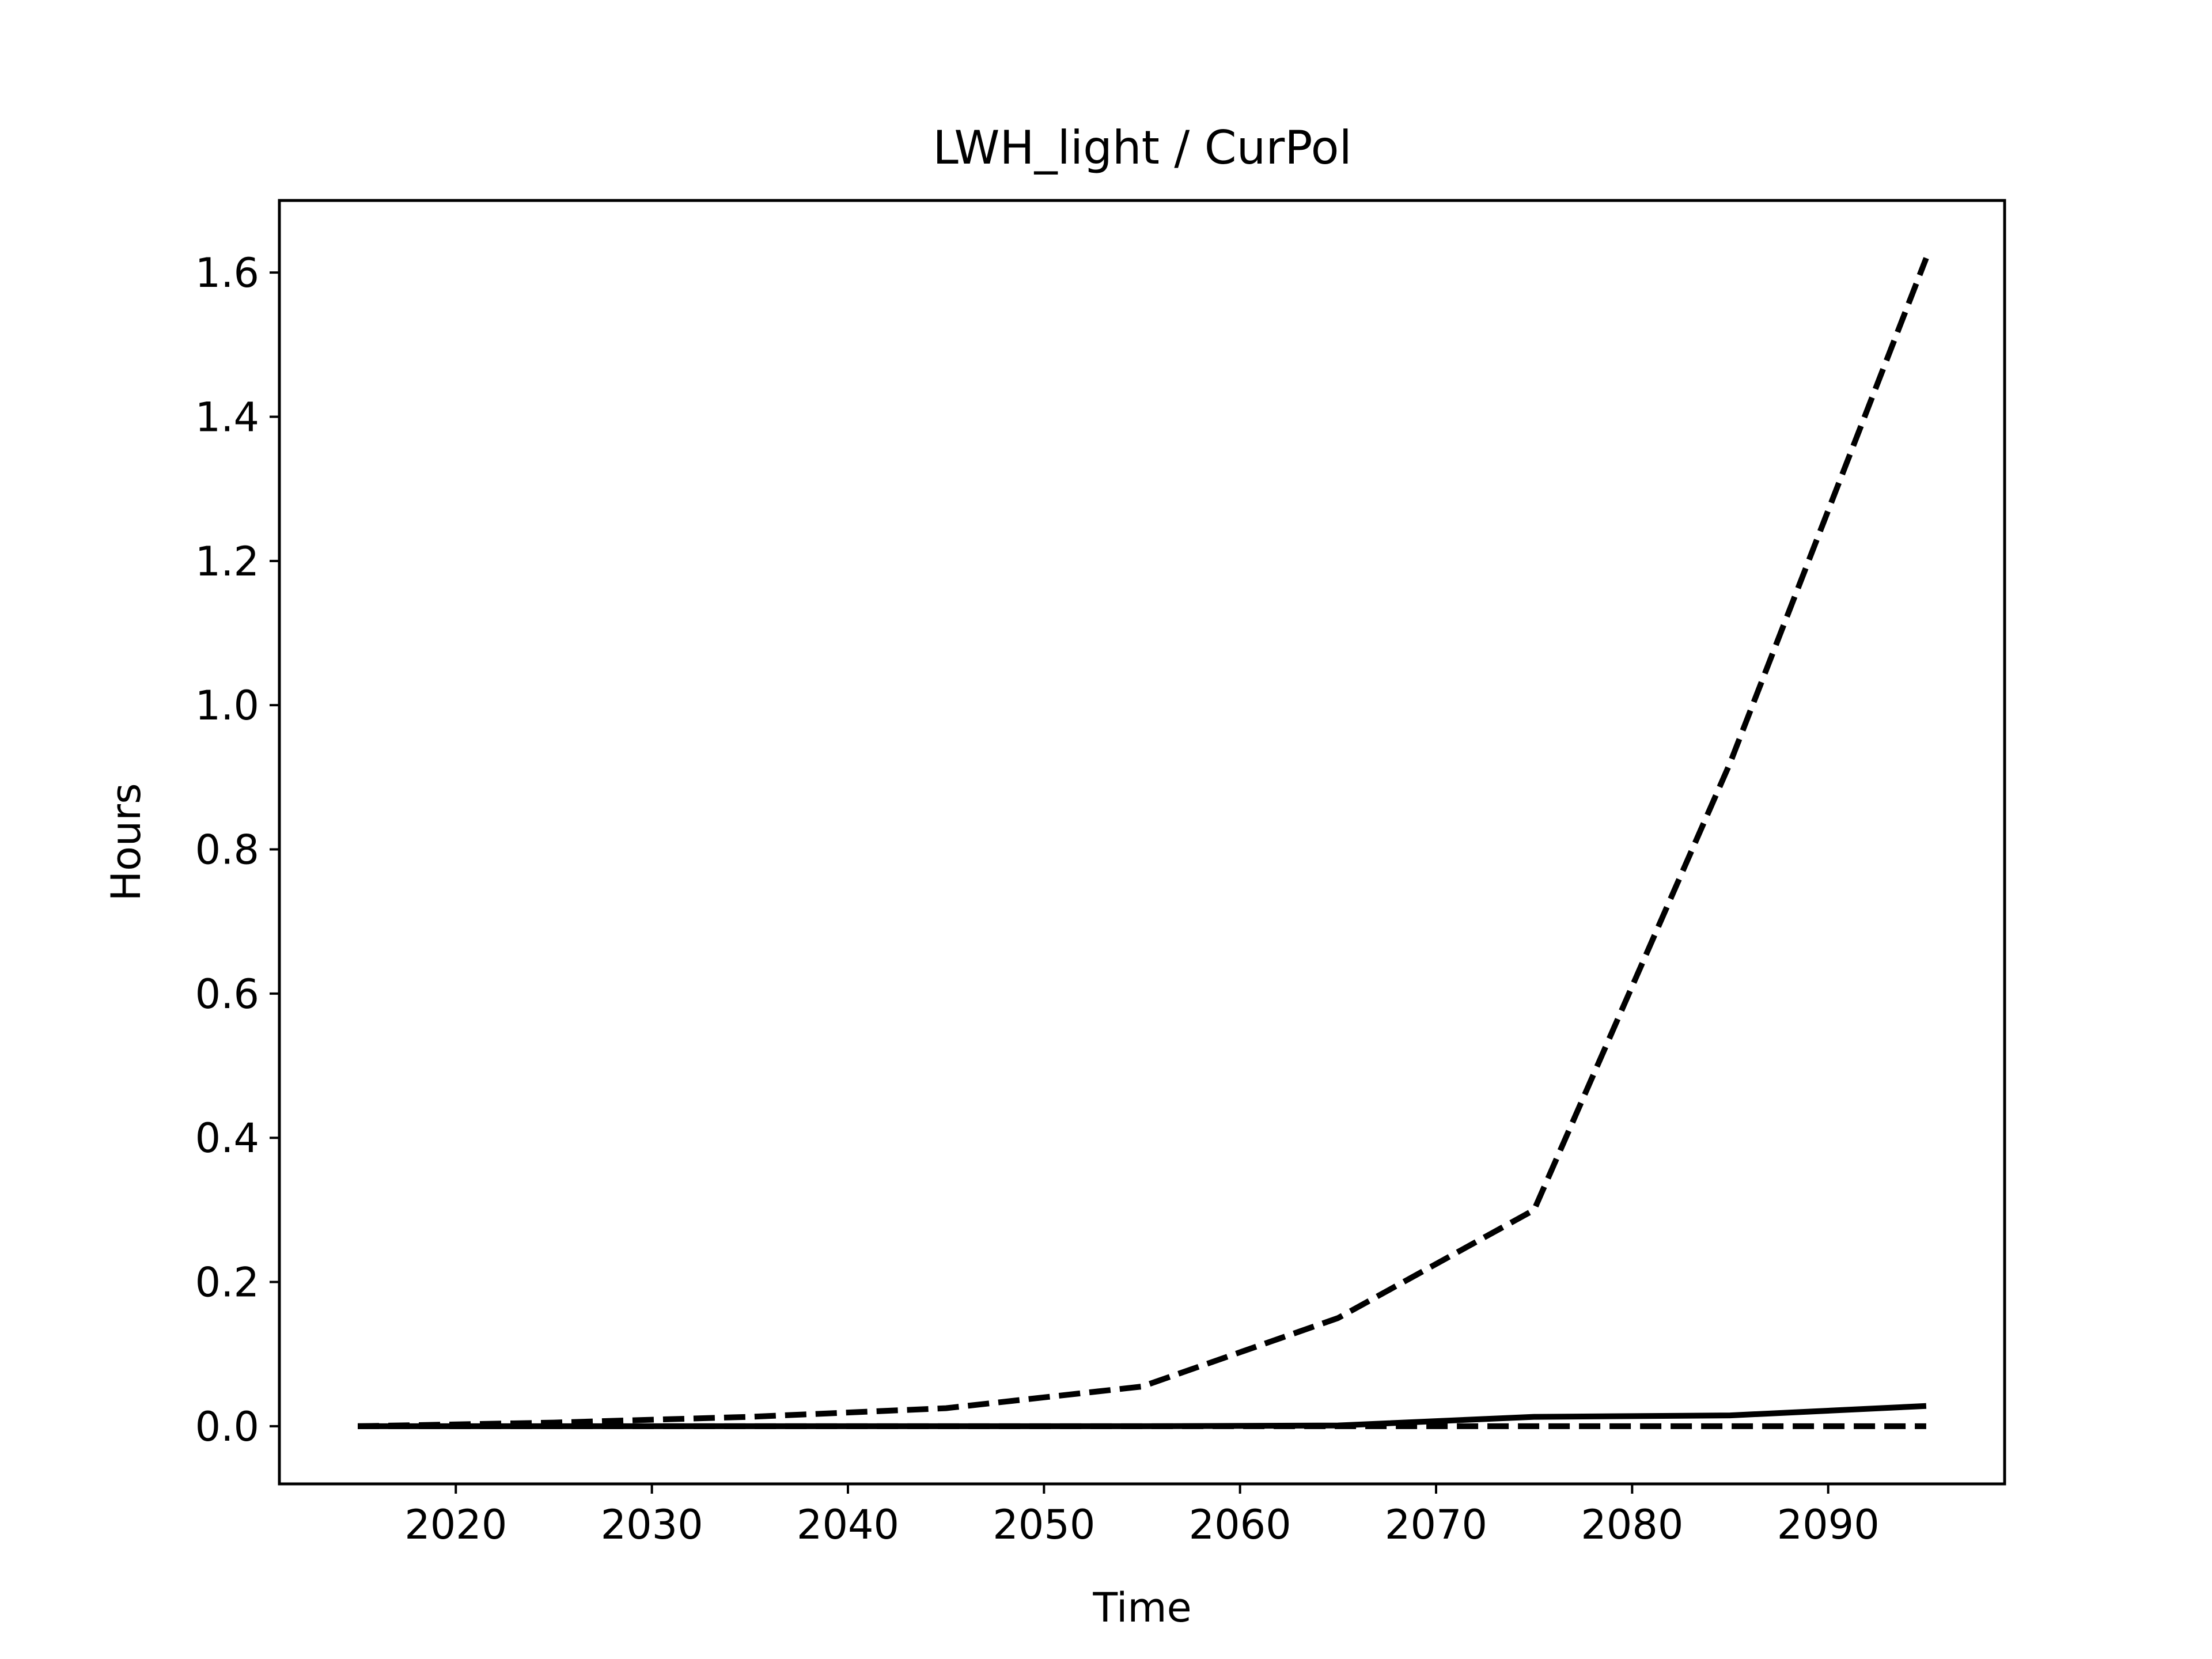 The height and width of the screenshot is (1659, 2212). What do you see at coordinates (652, 1524) in the screenshot?
I see `x-tick-label: 2030` at bounding box center [652, 1524].